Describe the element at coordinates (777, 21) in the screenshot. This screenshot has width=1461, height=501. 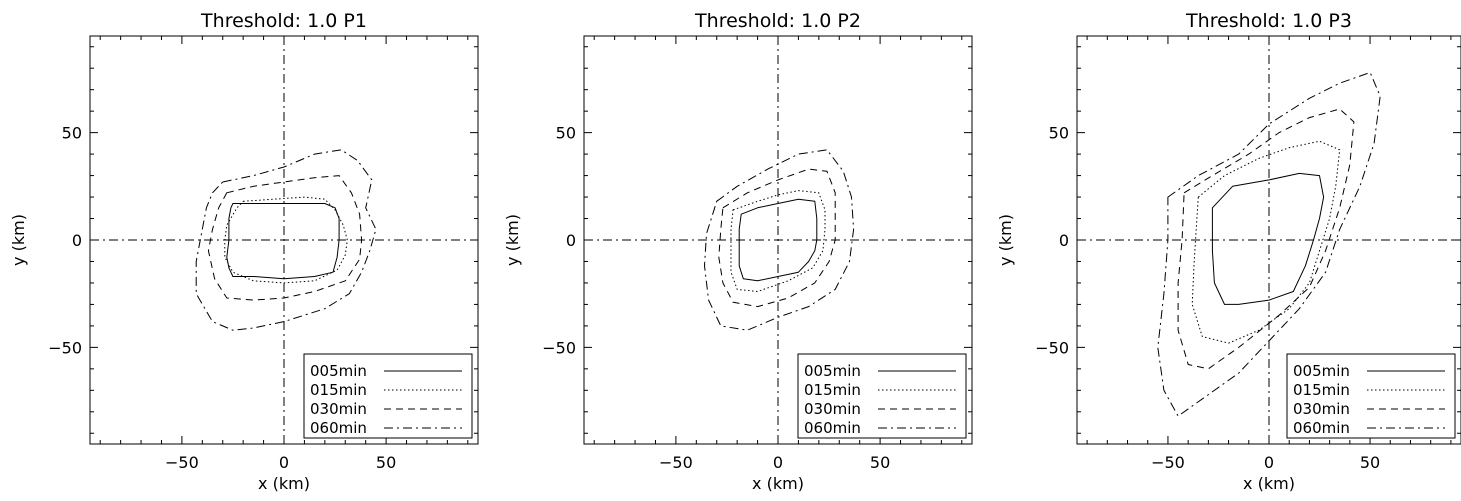
I see `chart-title: Threshold: 1.0 P2` at that location.